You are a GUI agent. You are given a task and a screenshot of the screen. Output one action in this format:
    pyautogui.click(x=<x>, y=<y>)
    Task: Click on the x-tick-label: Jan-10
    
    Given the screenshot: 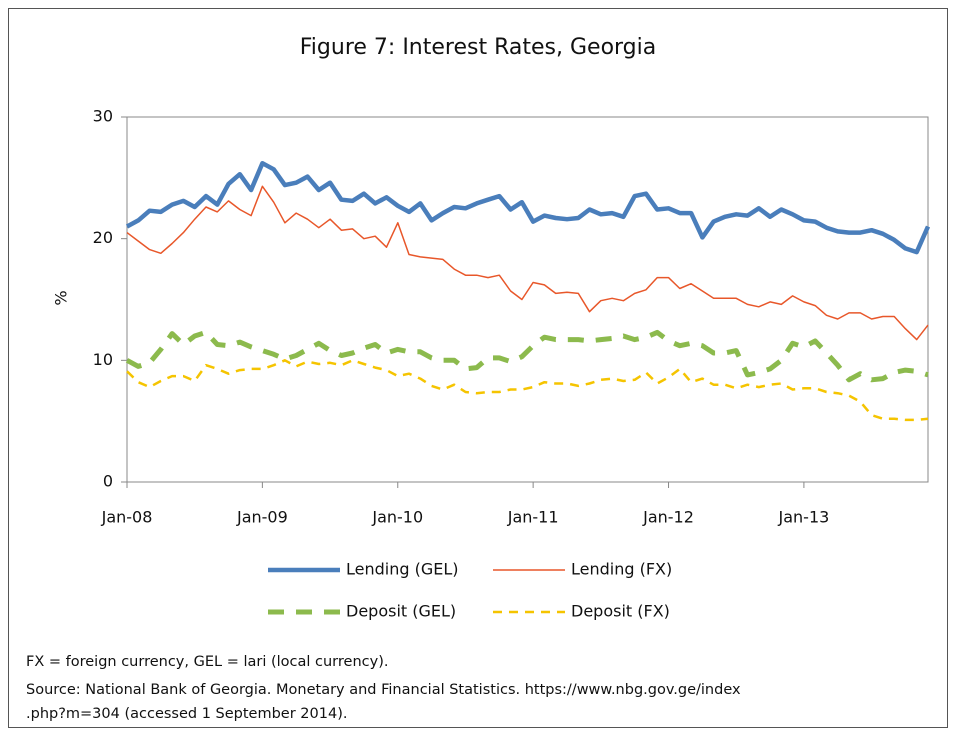 What is the action you would take?
    pyautogui.click(x=397, y=517)
    